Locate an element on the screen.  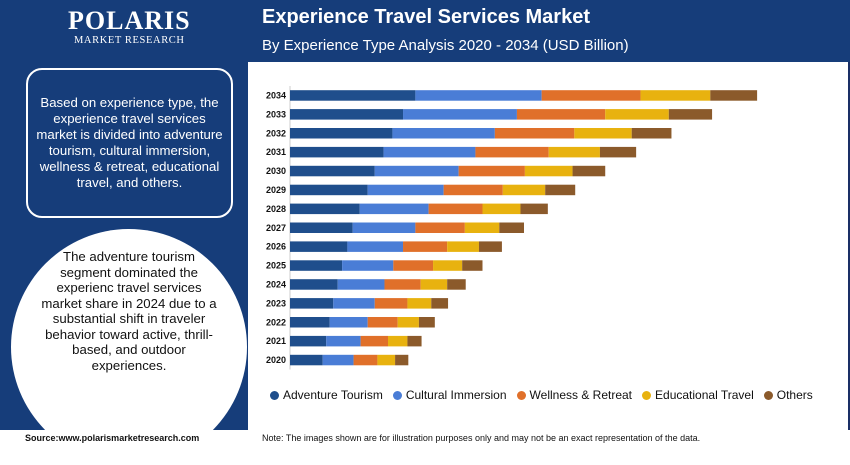
y-tick-label: 2024 is located at coordinates (276, 284).